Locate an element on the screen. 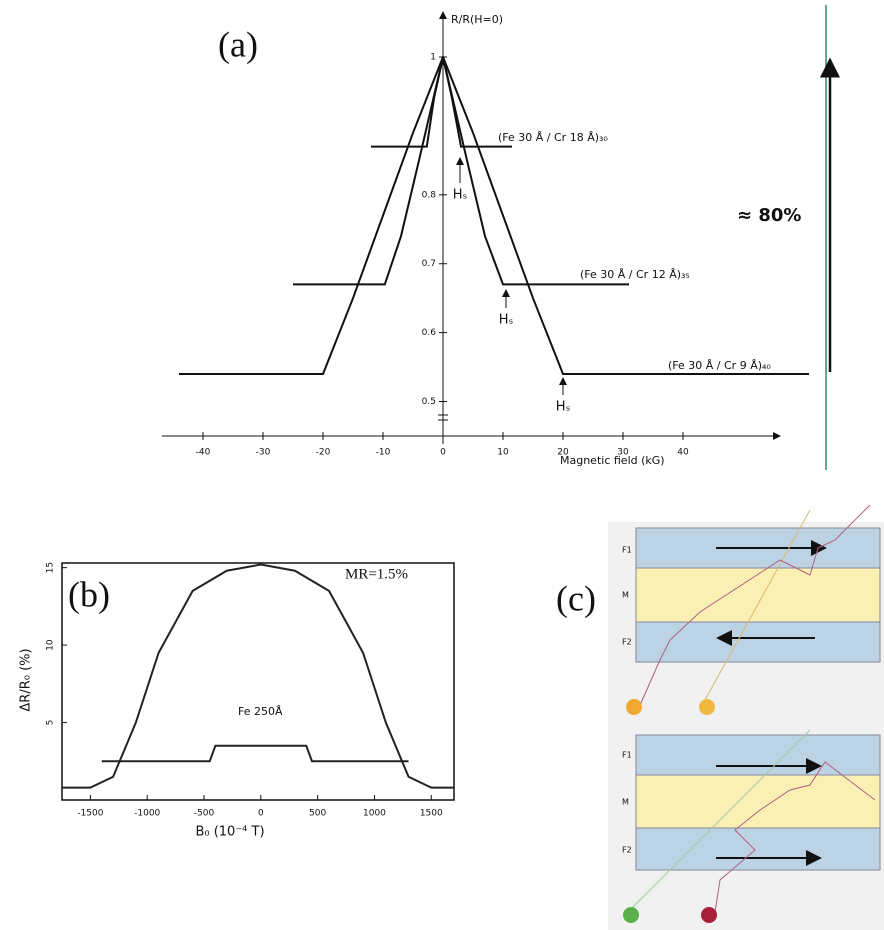 The height and width of the screenshot is (930, 884). panel-label: (c) is located at coordinates (576, 598).